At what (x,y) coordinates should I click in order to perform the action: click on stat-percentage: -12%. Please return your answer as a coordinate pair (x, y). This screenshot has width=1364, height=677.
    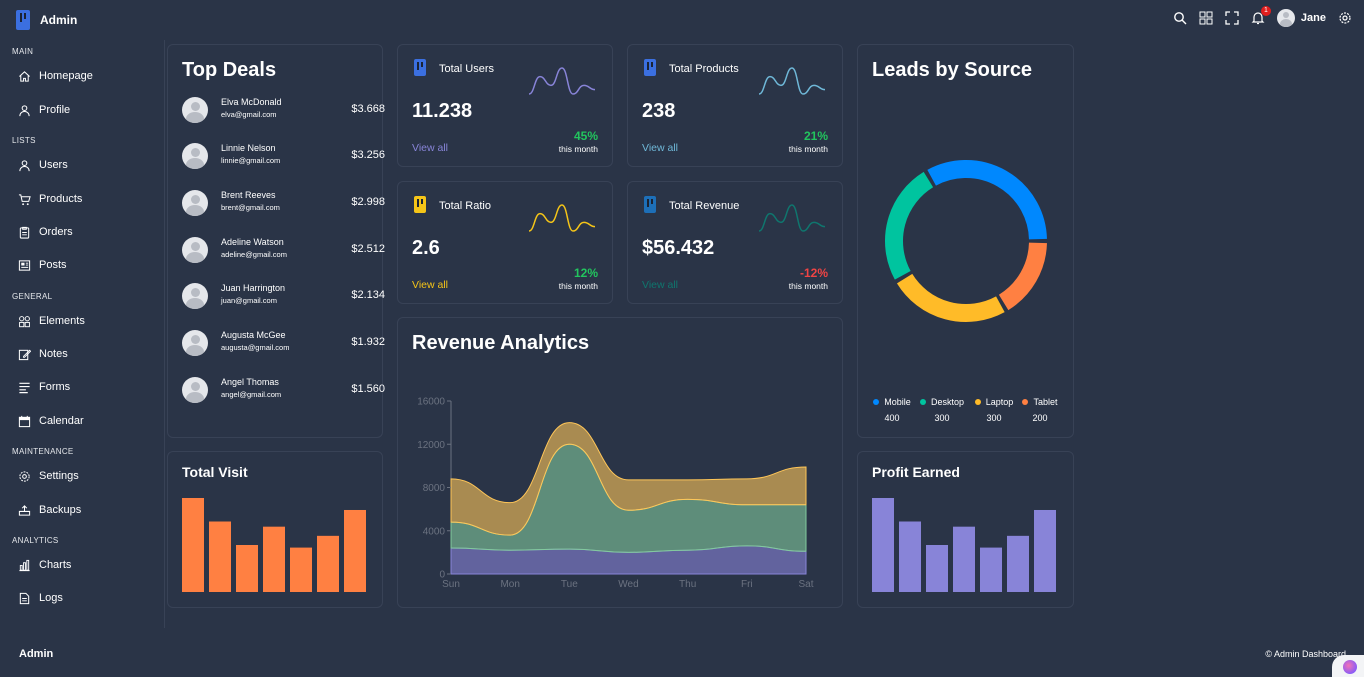
    Looking at the image, I should click on (813, 273).